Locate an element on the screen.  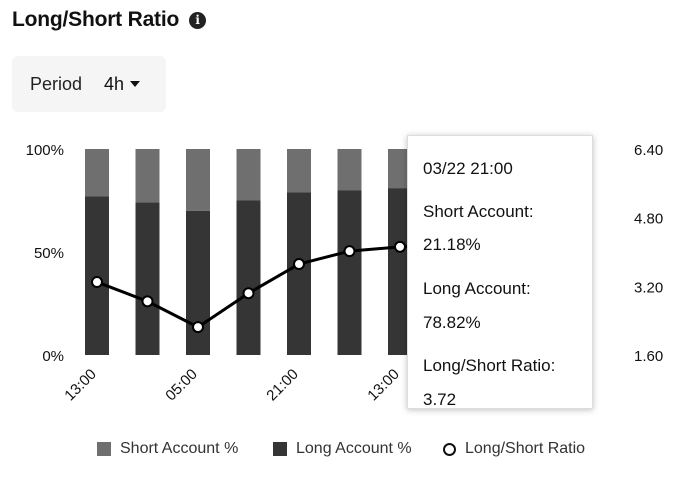
y-right-tick-2: 4.80 is located at coordinates (648, 219).